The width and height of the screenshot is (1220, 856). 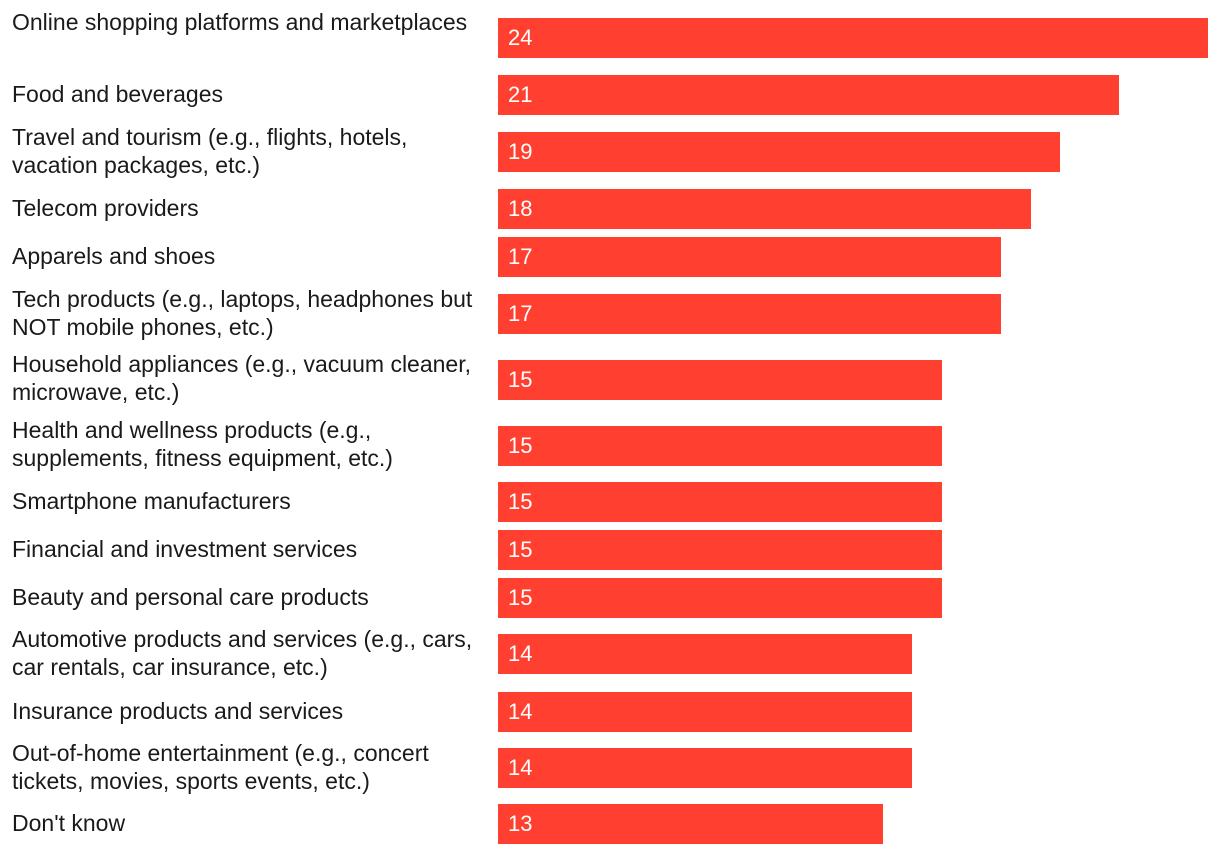 I want to click on bar: 21, so click(x=808, y=95).